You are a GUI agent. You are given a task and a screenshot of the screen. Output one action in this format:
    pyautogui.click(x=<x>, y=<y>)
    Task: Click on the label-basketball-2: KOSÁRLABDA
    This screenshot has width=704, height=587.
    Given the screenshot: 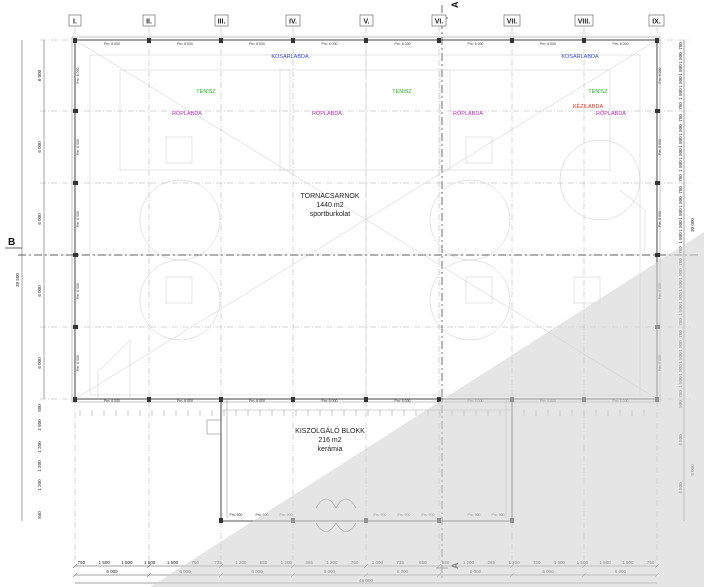 What is the action you would take?
    pyautogui.click(x=580, y=56)
    